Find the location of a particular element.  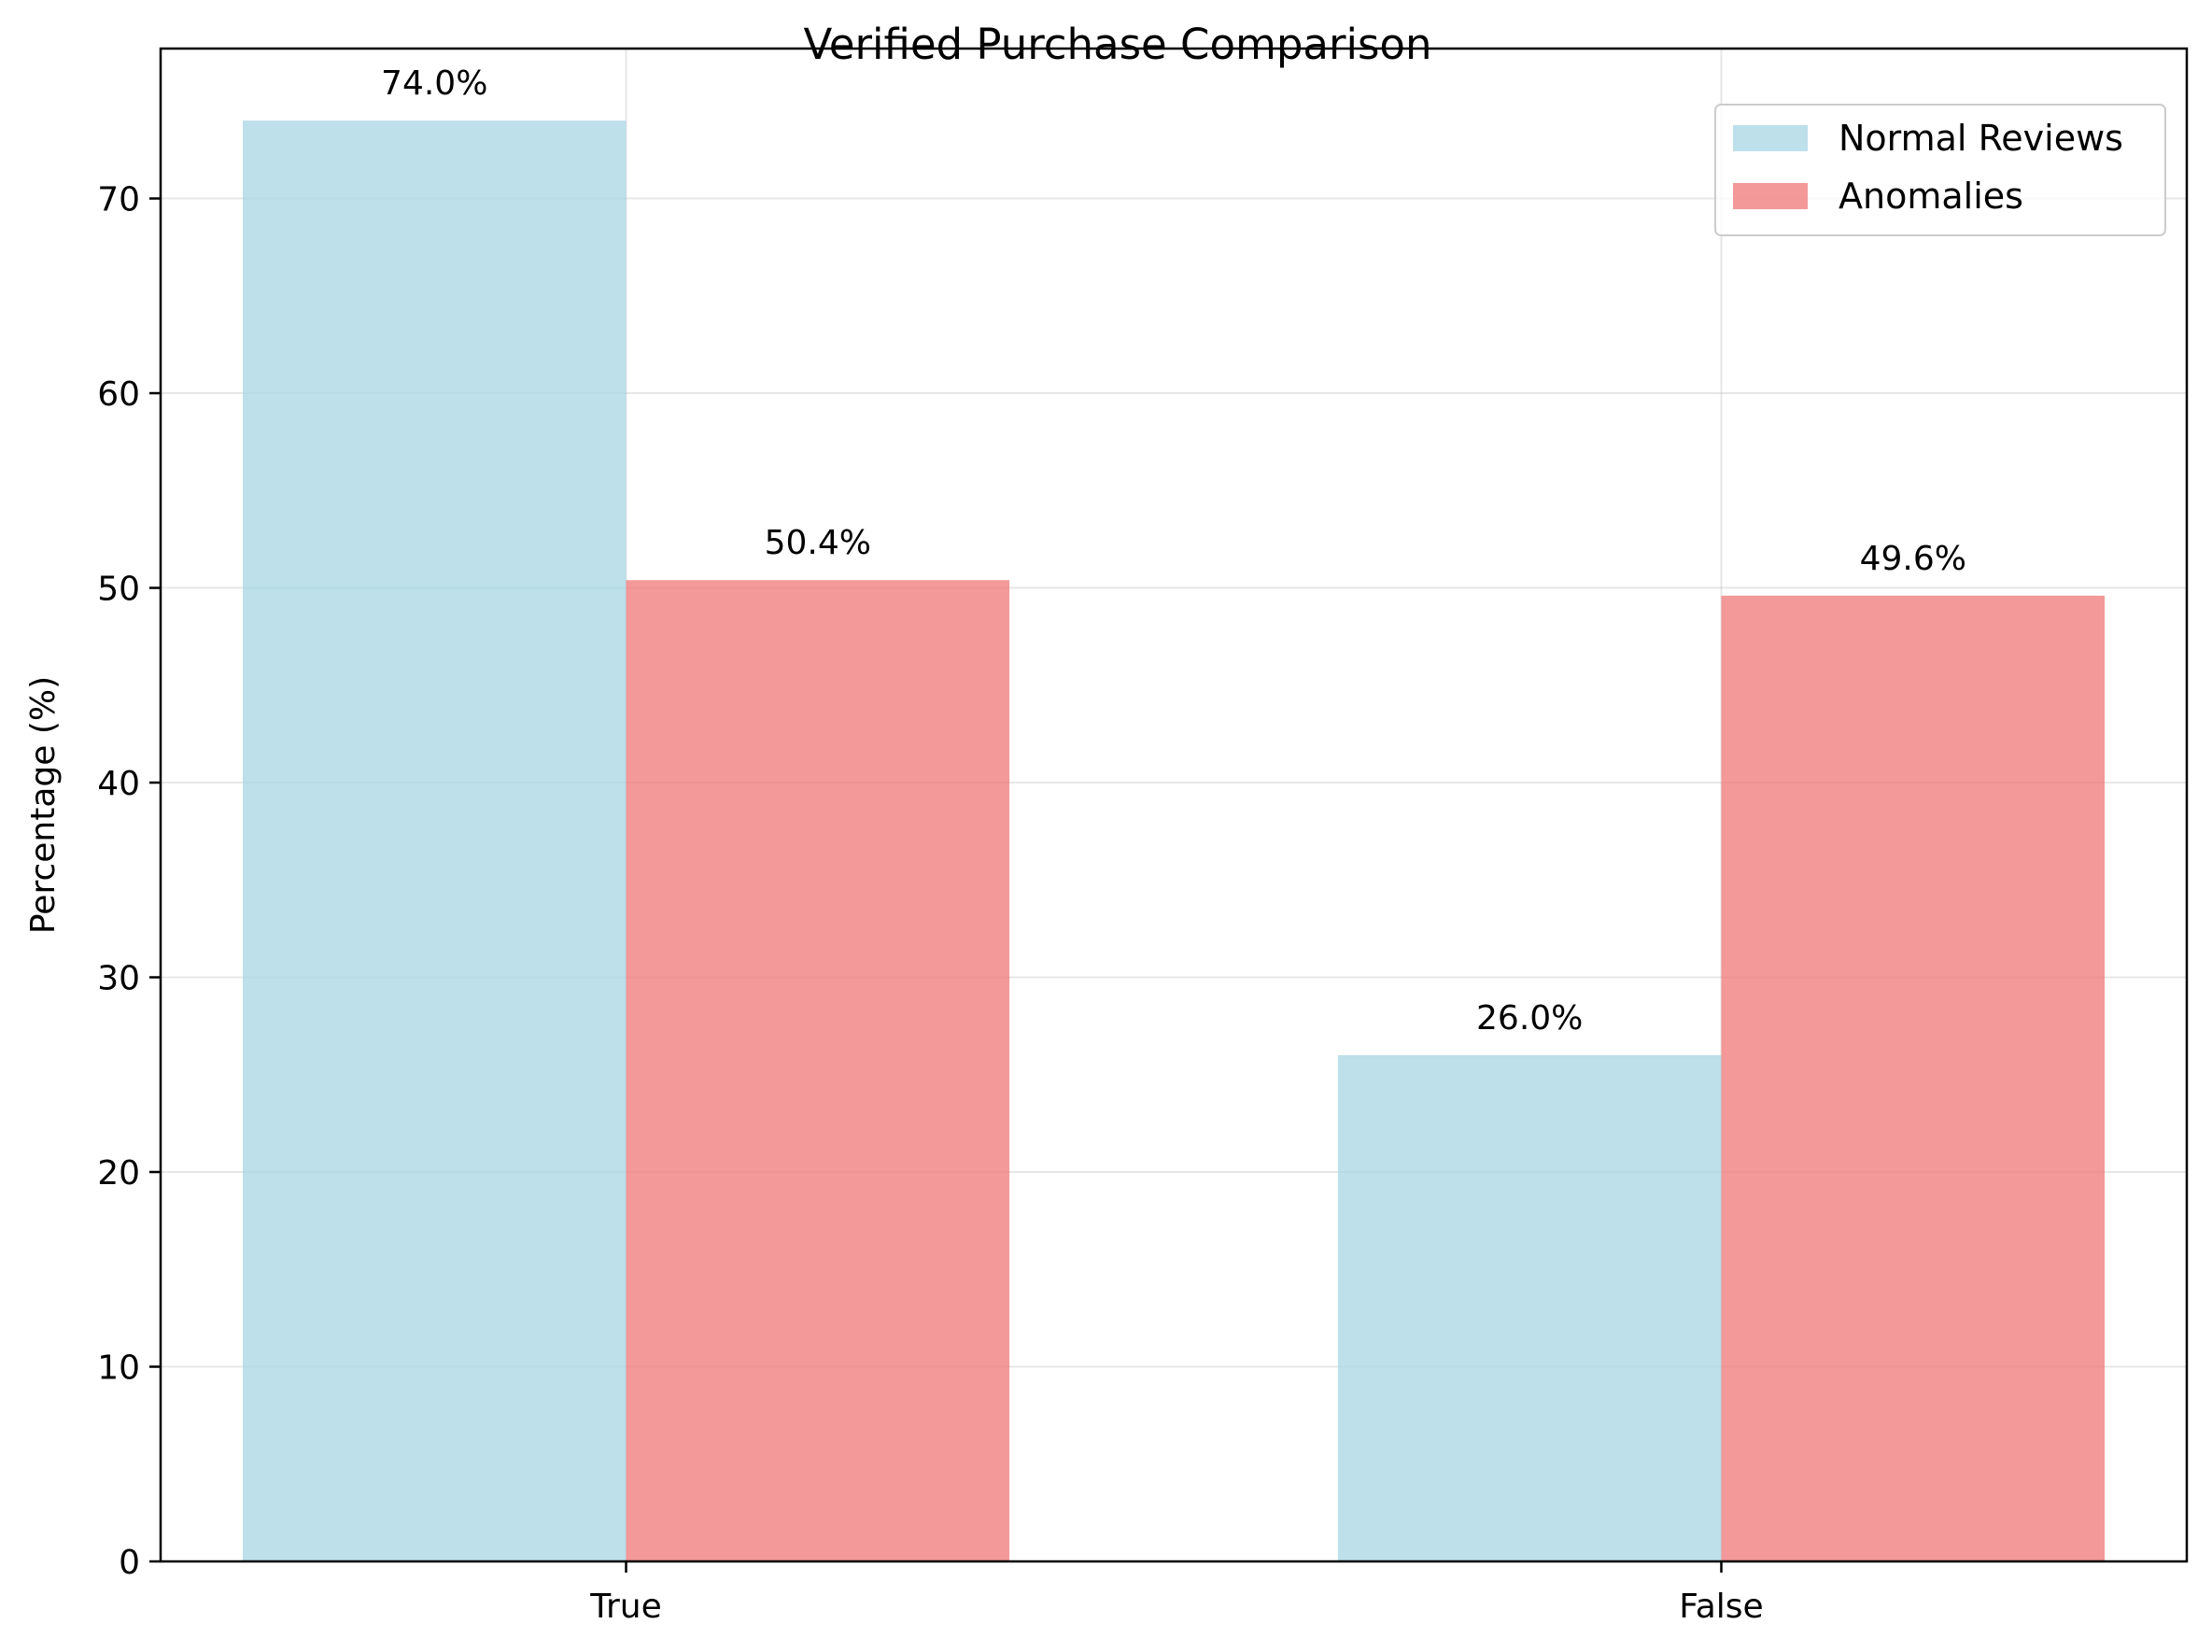

y-tick-label: 20 is located at coordinates (118, 1173).